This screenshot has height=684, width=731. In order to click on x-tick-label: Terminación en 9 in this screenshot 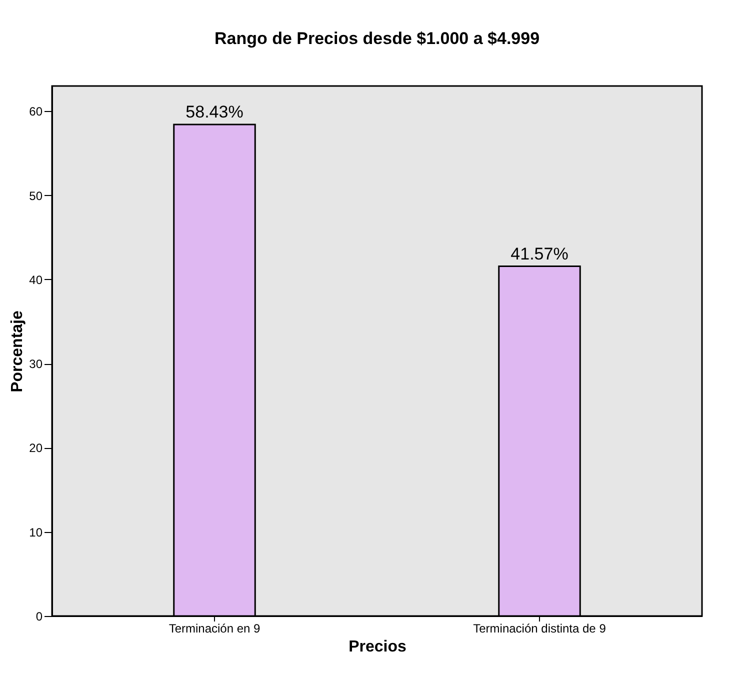, I will do `click(214, 629)`.